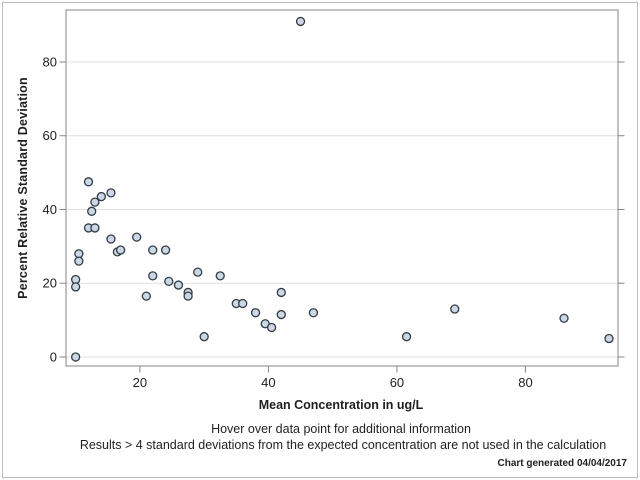  I want to click on y-tick-label-60: 60, so click(50, 135).